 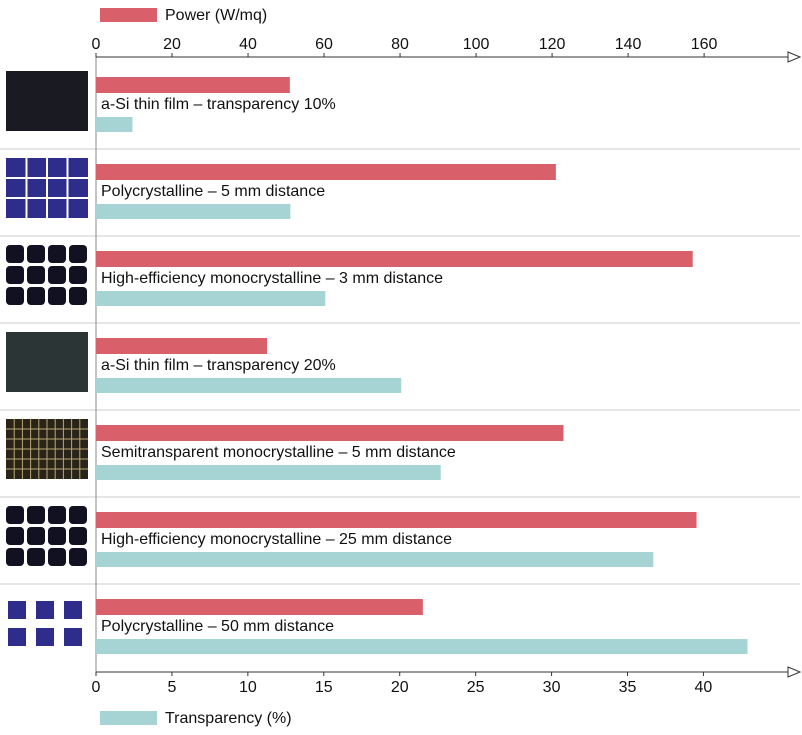 I want to click on x2-tick-label: 30, so click(x=552, y=687).